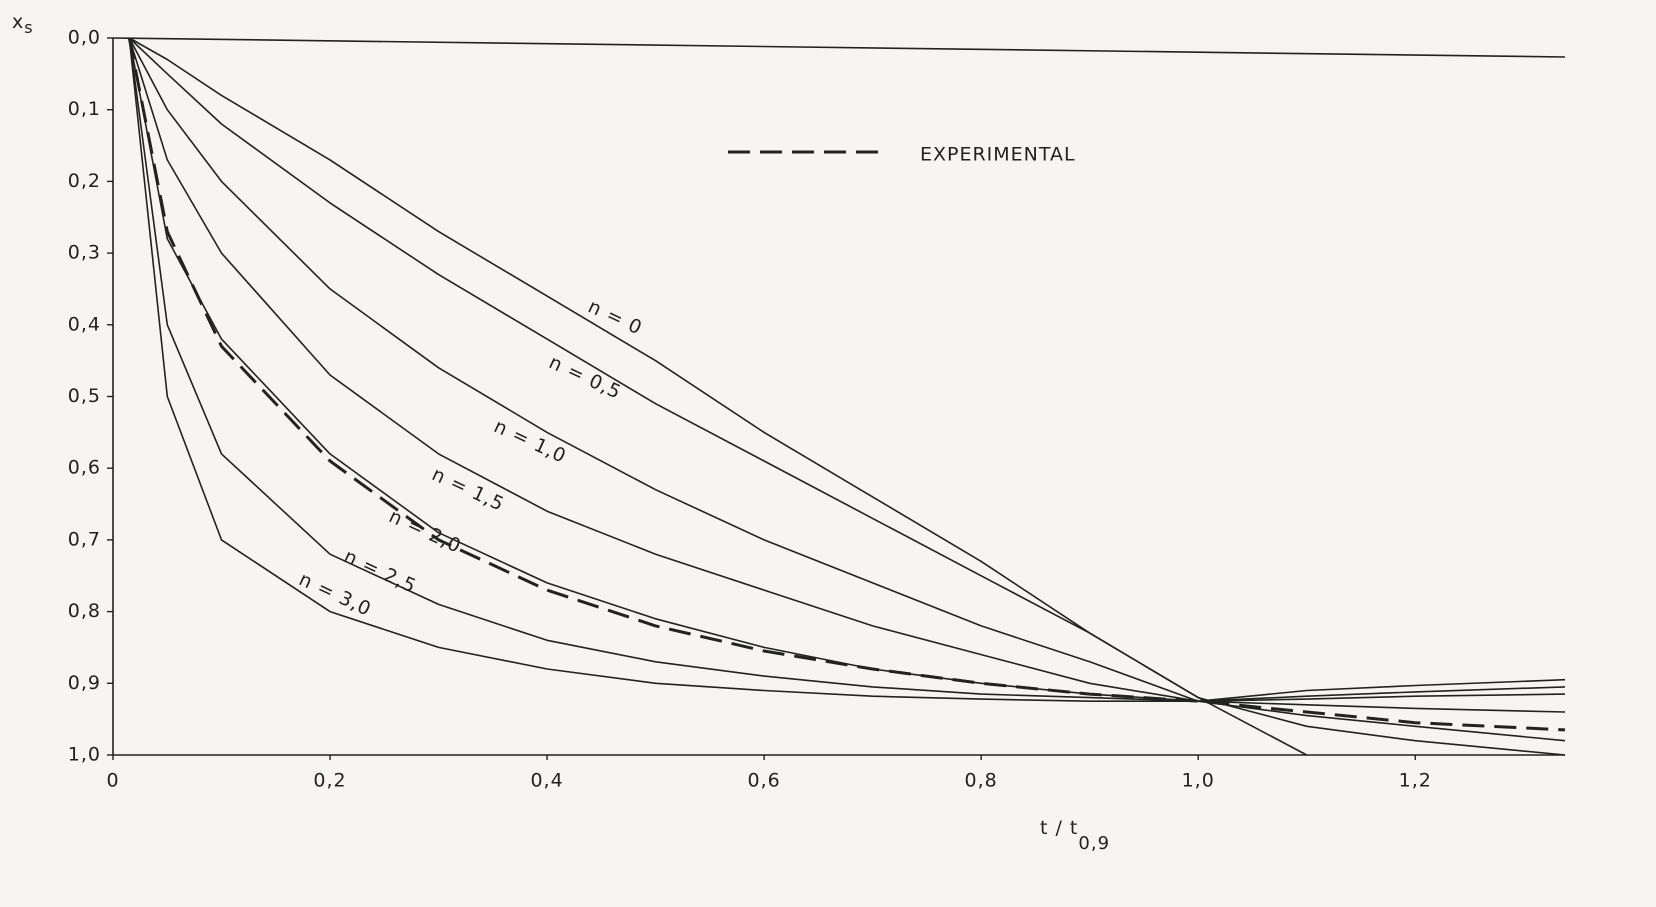  What do you see at coordinates (764, 781) in the screenshot?
I see `x-tick-label: 0,6` at bounding box center [764, 781].